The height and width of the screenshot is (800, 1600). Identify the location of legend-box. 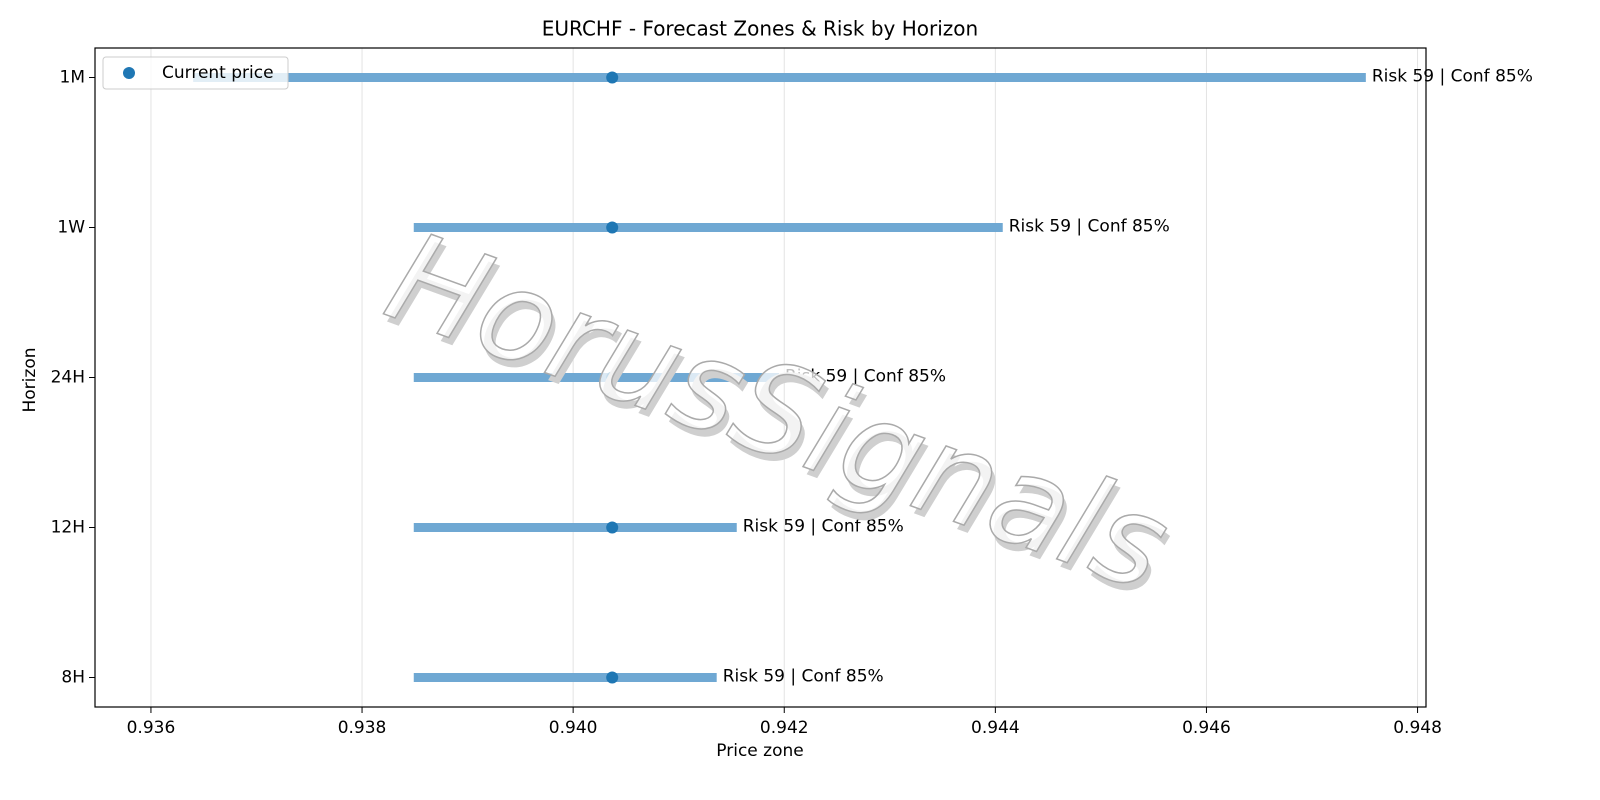
(195, 73).